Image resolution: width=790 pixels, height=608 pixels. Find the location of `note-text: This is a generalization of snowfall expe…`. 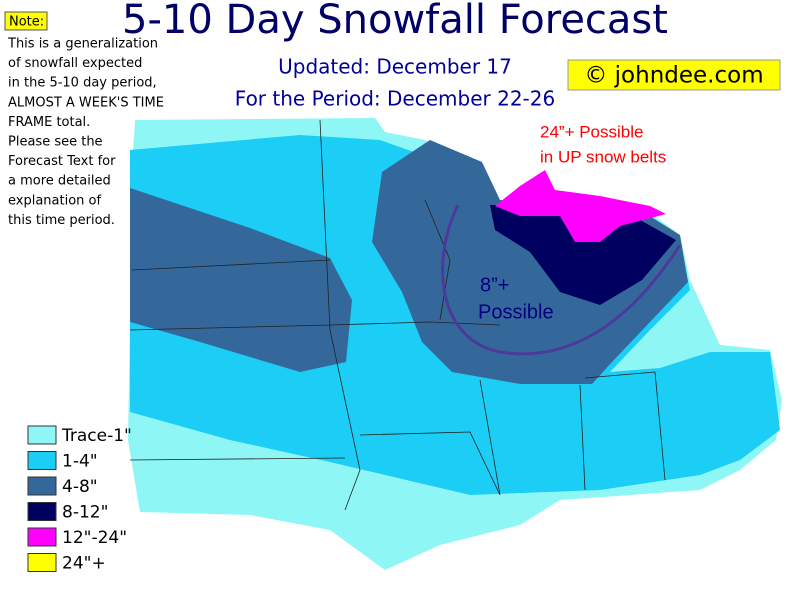

note-text: This is a generalization of snowfall expe… is located at coordinates (85, 132).